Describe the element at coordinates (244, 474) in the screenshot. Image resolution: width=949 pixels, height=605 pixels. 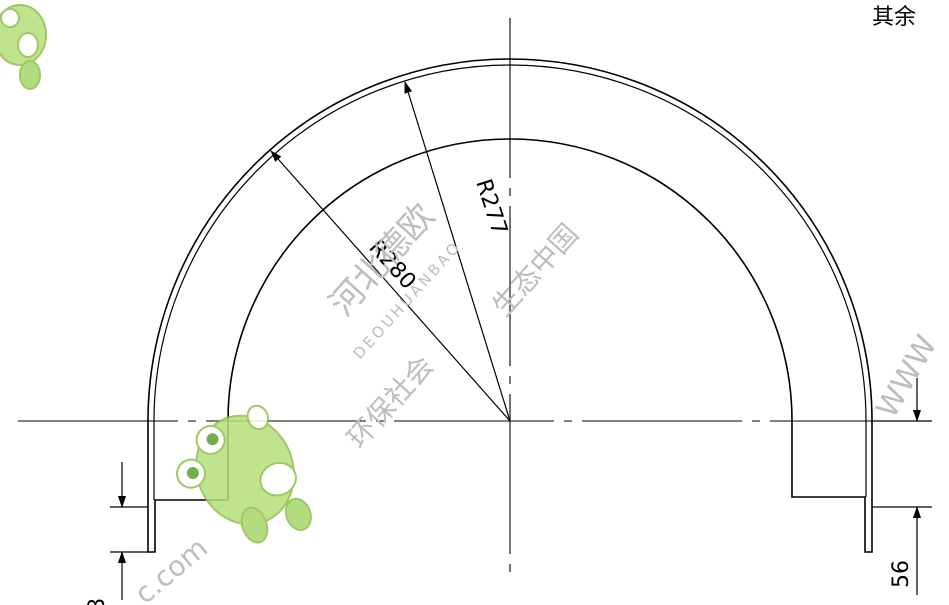
I see `frog-logo` at that location.